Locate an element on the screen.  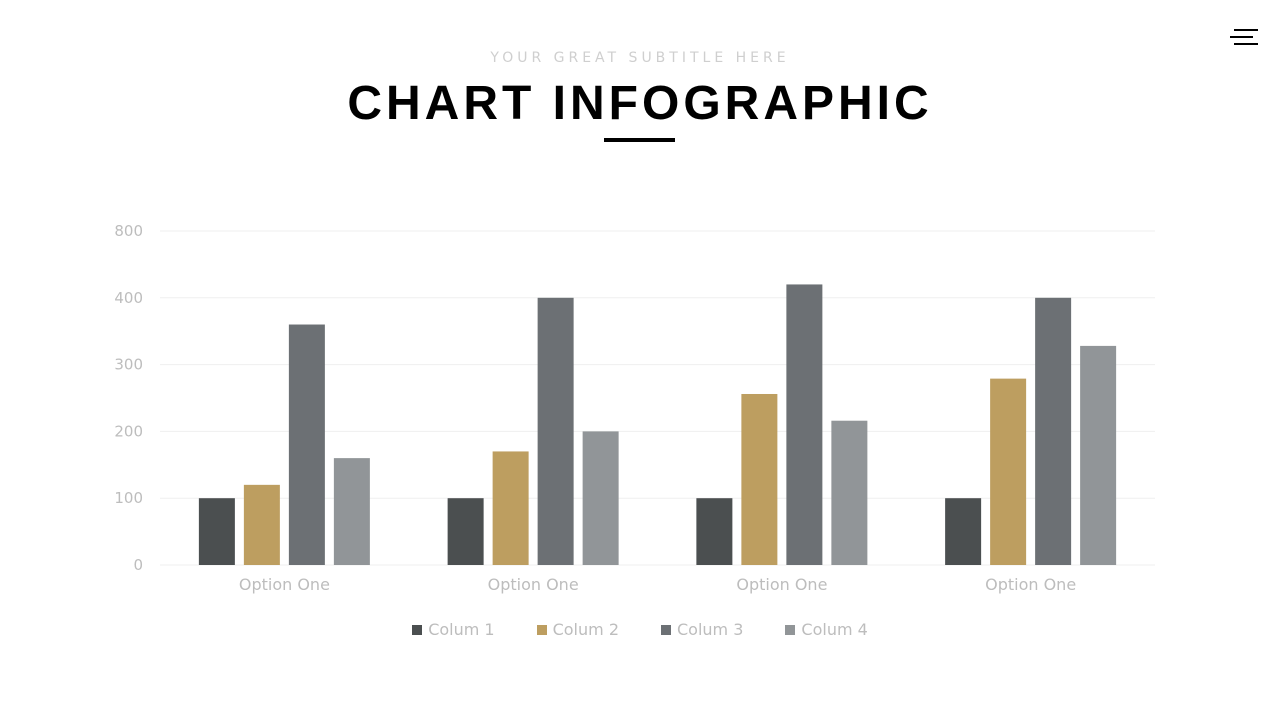
legend-label: Colum 4 is located at coordinates (834, 629).